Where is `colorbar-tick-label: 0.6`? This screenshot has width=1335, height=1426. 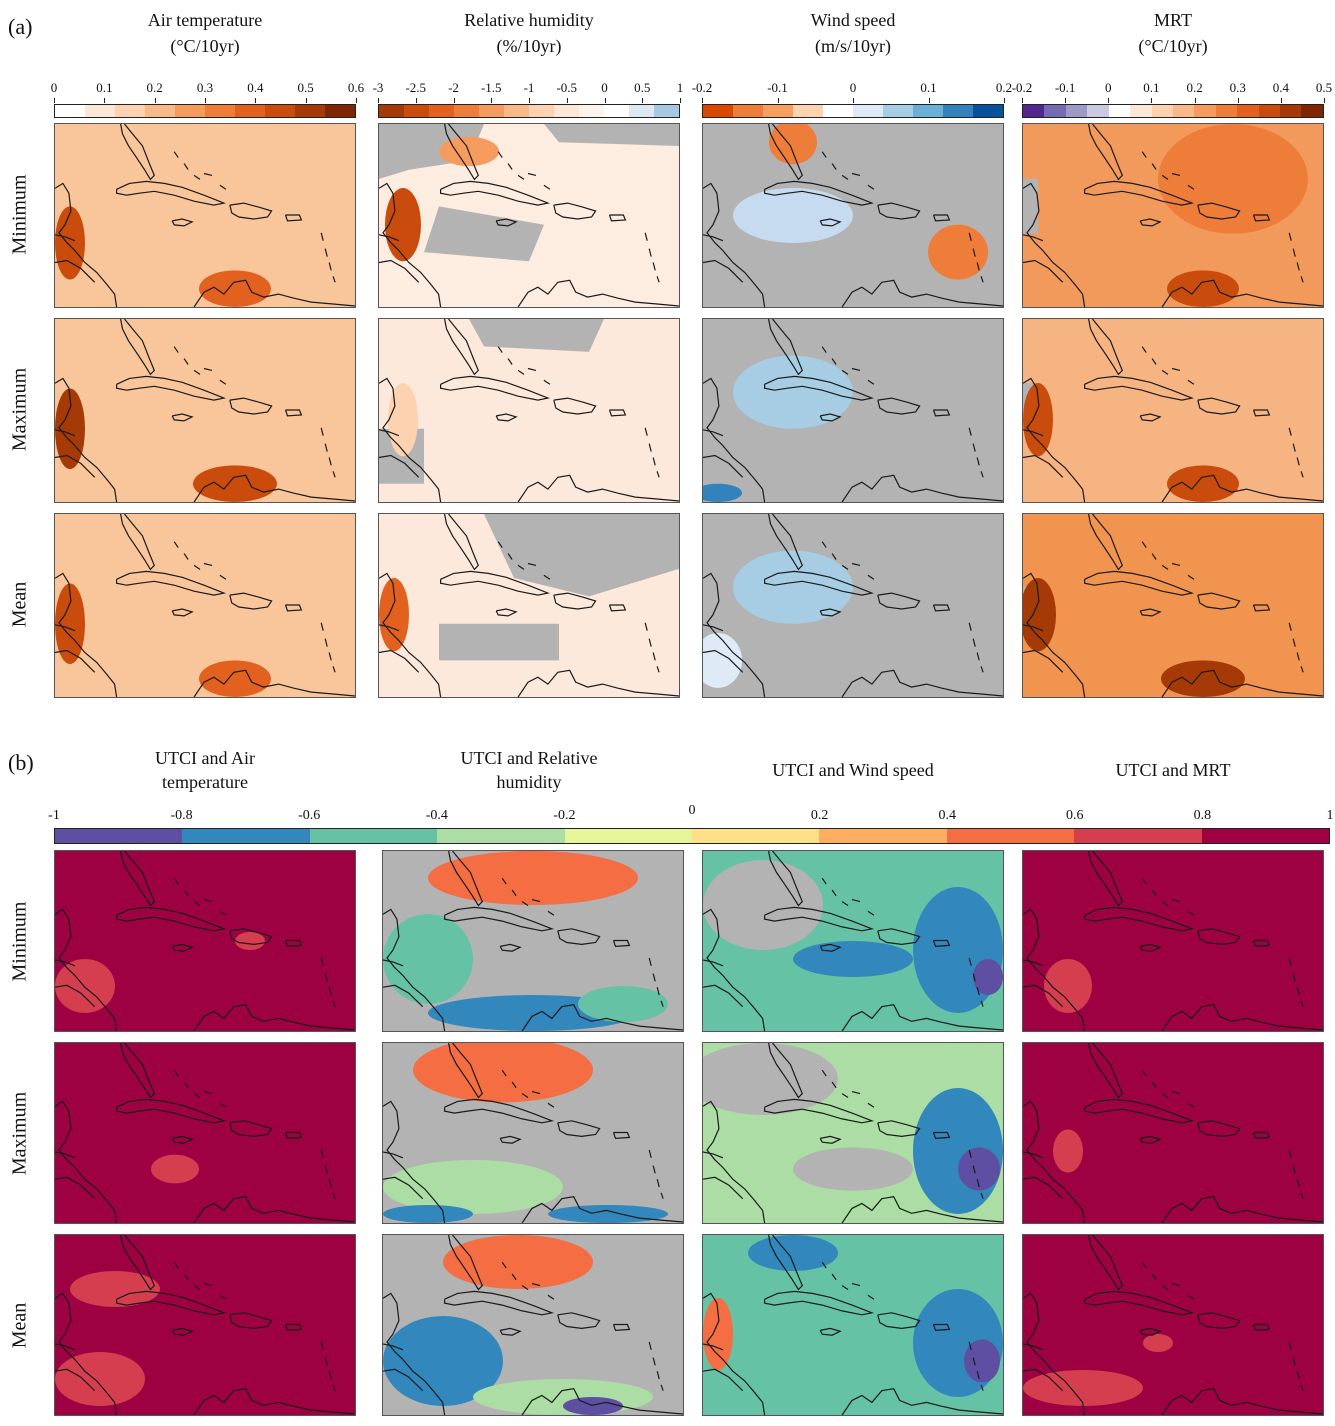
colorbar-tick-label: 0.6 is located at coordinates (356, 87).